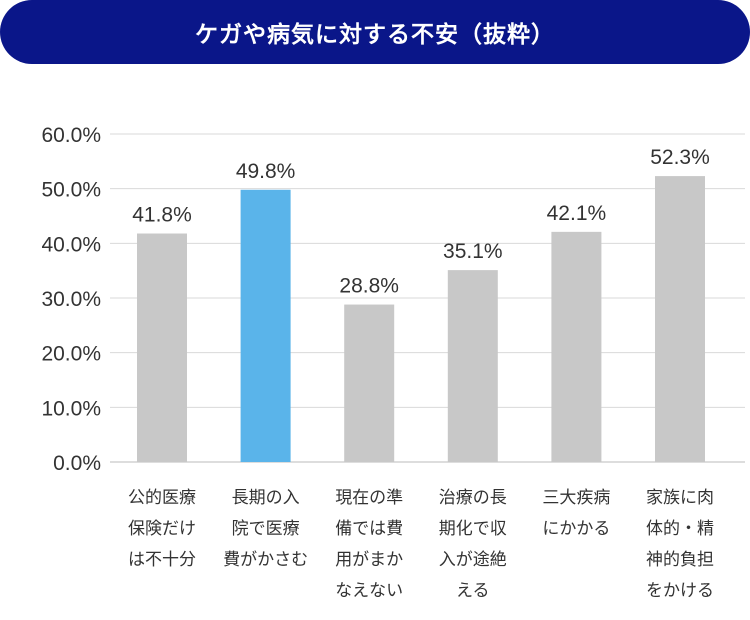  Describe the element at coordinates (71, 190) in the screenshot. I see `y-tick-label: 50.0%` at that location.